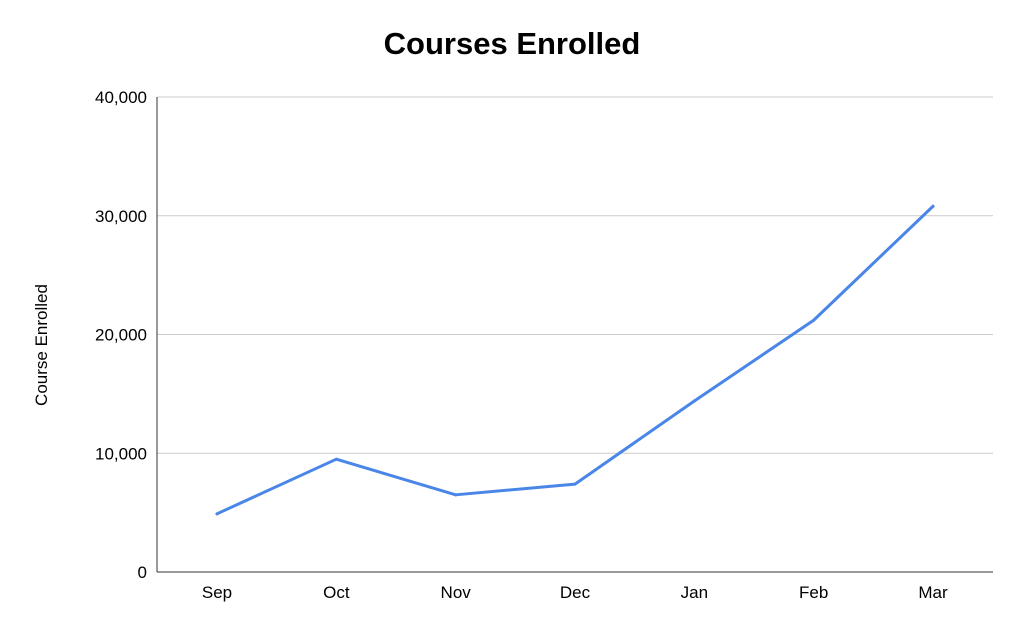 This screenshot has width=1024, height=634. I want to click on x-tick-label: Mar, so click(933, 592).